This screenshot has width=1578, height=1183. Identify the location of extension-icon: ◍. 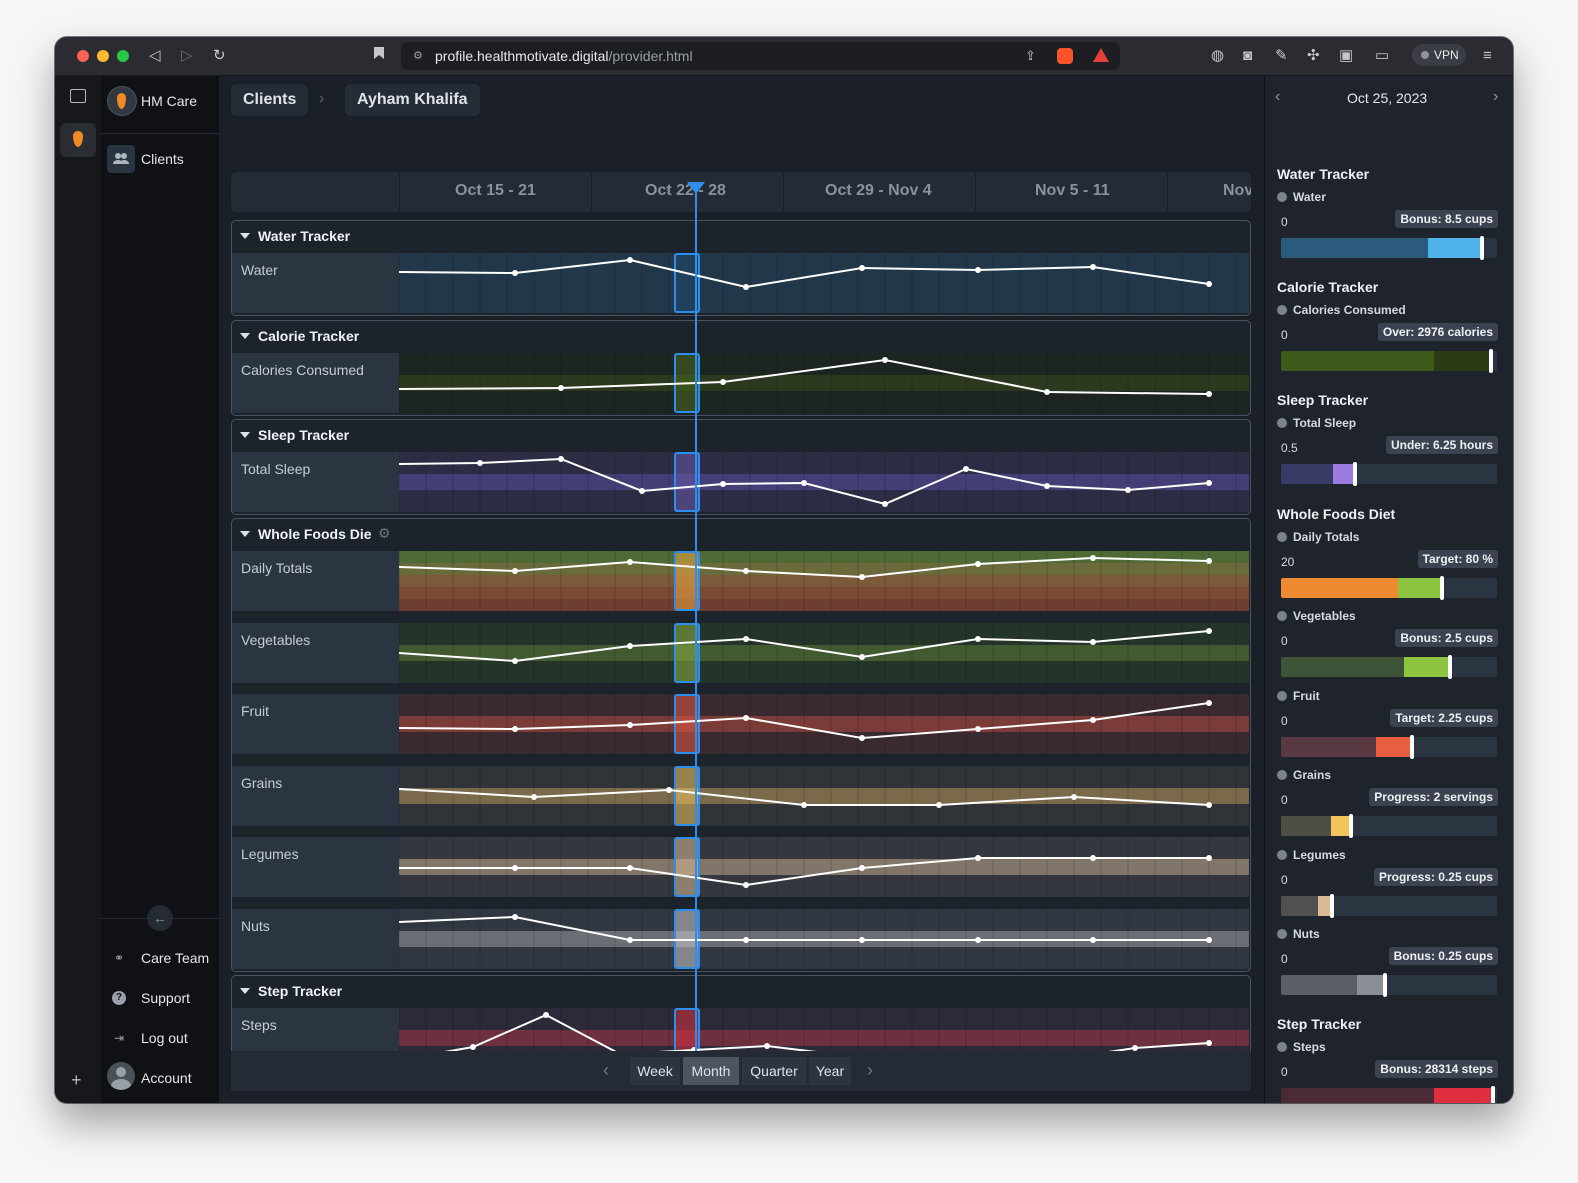
(1218, 55).